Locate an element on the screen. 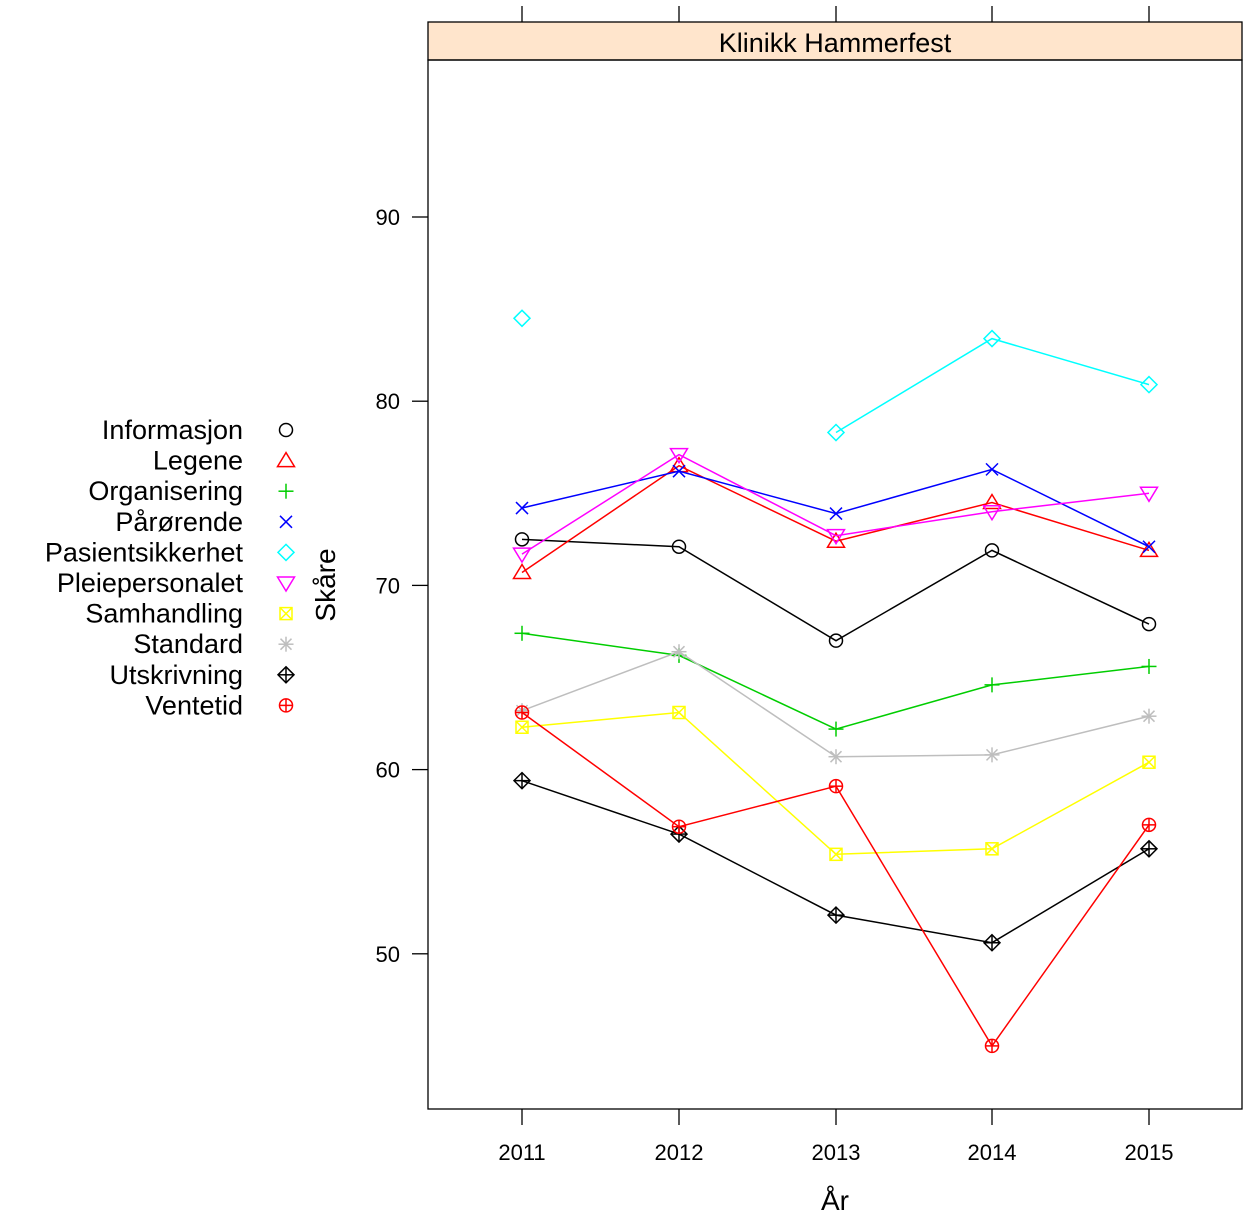 The height and width of the screenshot is (1219, 1244). panel-title: Klinikk Hammerfest is located at coordinates (835, 43).